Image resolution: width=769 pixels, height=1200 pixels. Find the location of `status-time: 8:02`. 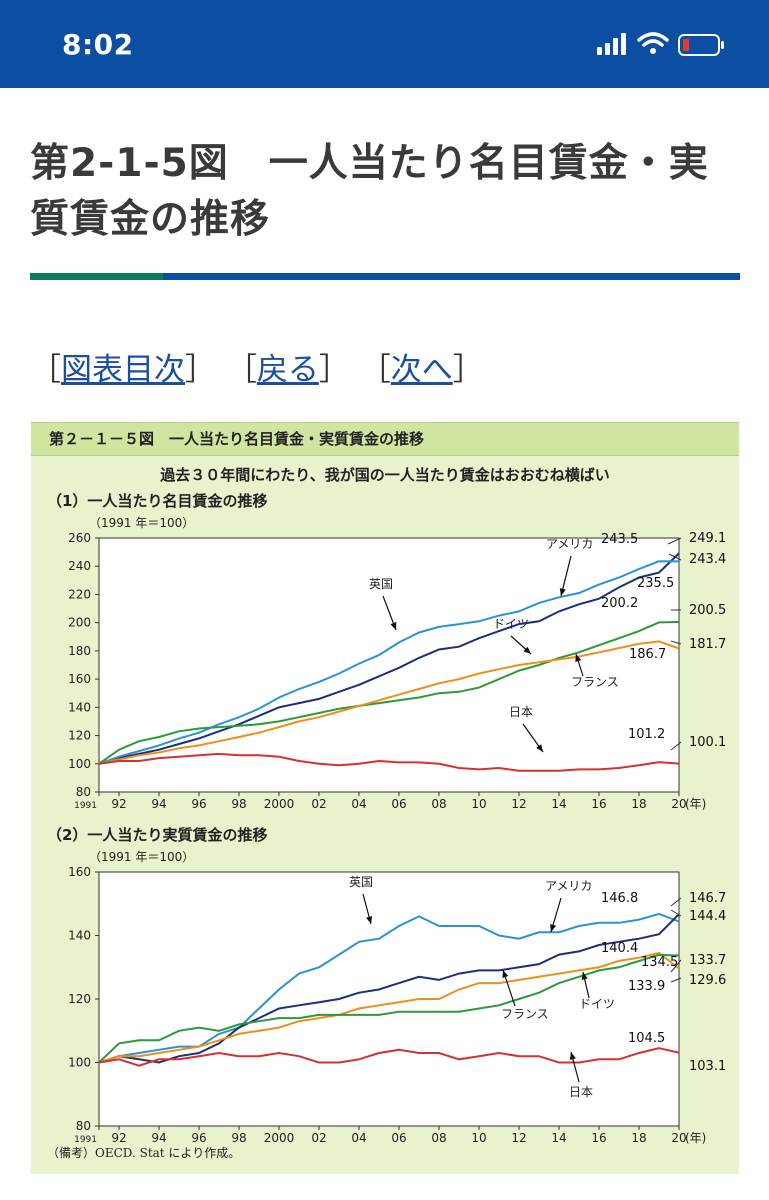

status-time: 8:02 is located at coordinates (98, 44).